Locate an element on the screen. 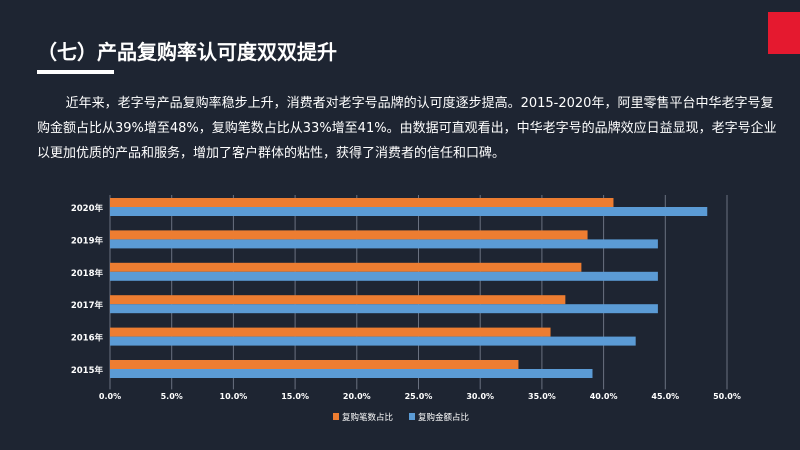 Image resolution: width=800 pixels, height=450 pixels. x-tick-label: 35.0% is located at coordinates (542, 396).